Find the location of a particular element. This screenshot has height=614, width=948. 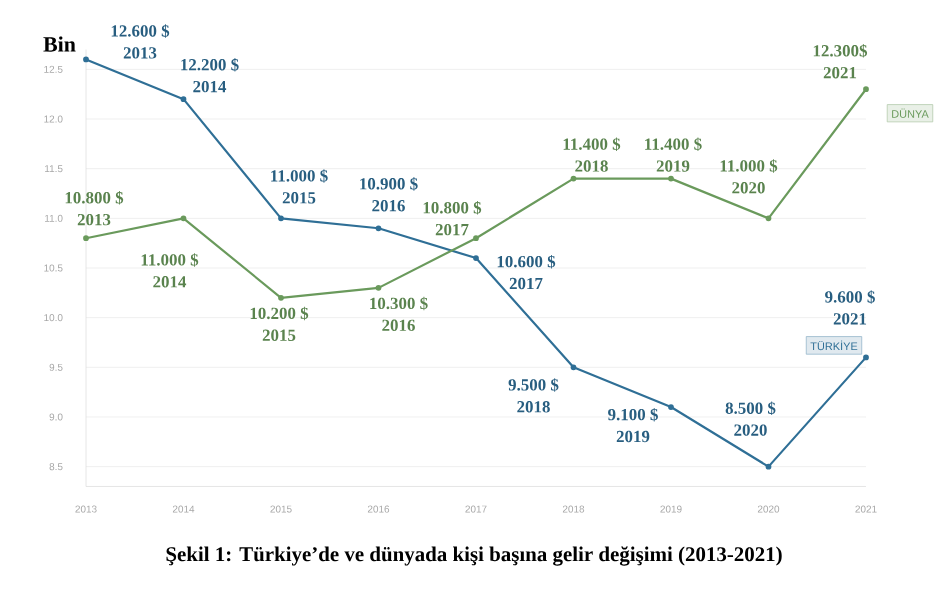

data-label: 10.600 $ is located at coordinates (526, 261).